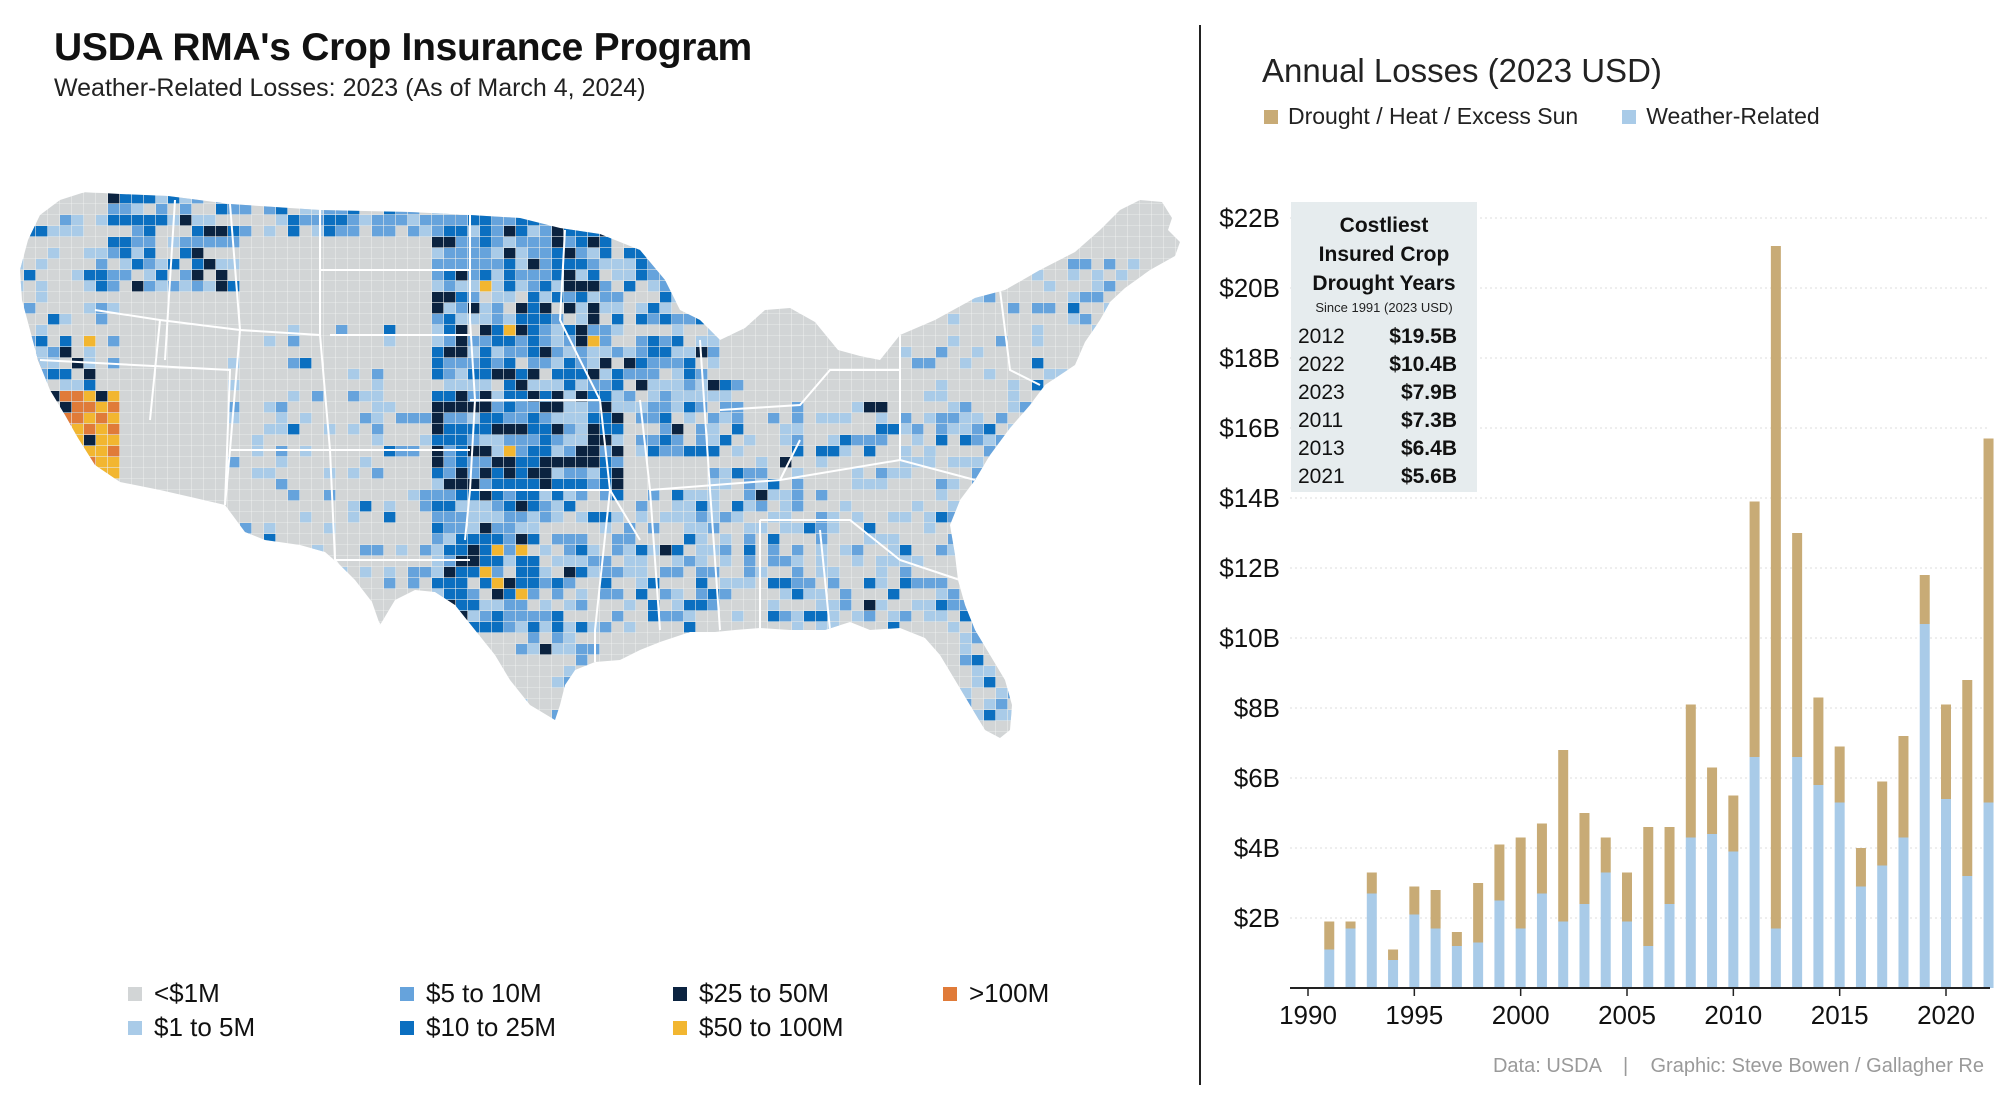 The width and height of the screenshot is (2000, 1101). What do you see at coordinates (1433, 116) in the screenshot?
I see `legend-label-drought: Drought / Heat / Excess Sun` at bounding box center [1433, 116].